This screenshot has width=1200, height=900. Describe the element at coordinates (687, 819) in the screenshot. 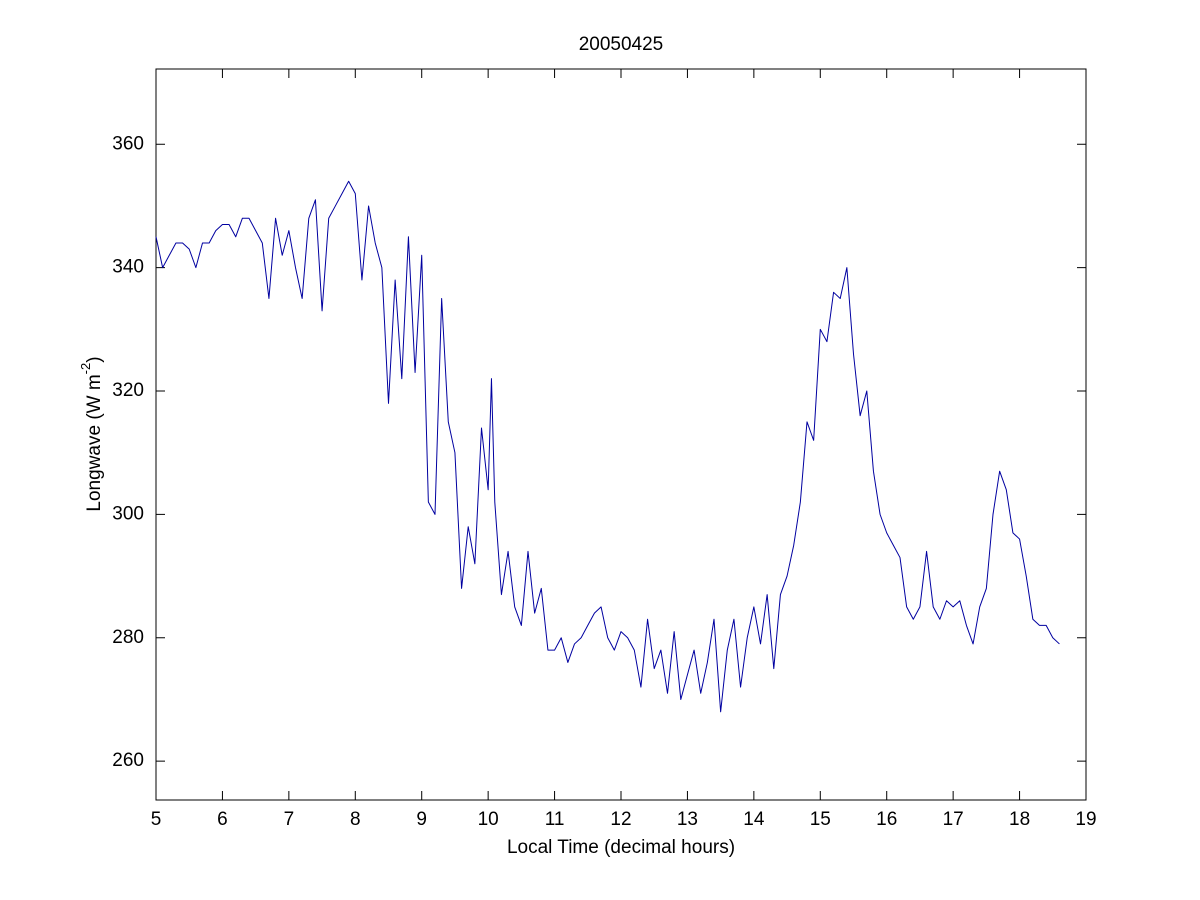

I see `x-tick-label: 13` at that location.